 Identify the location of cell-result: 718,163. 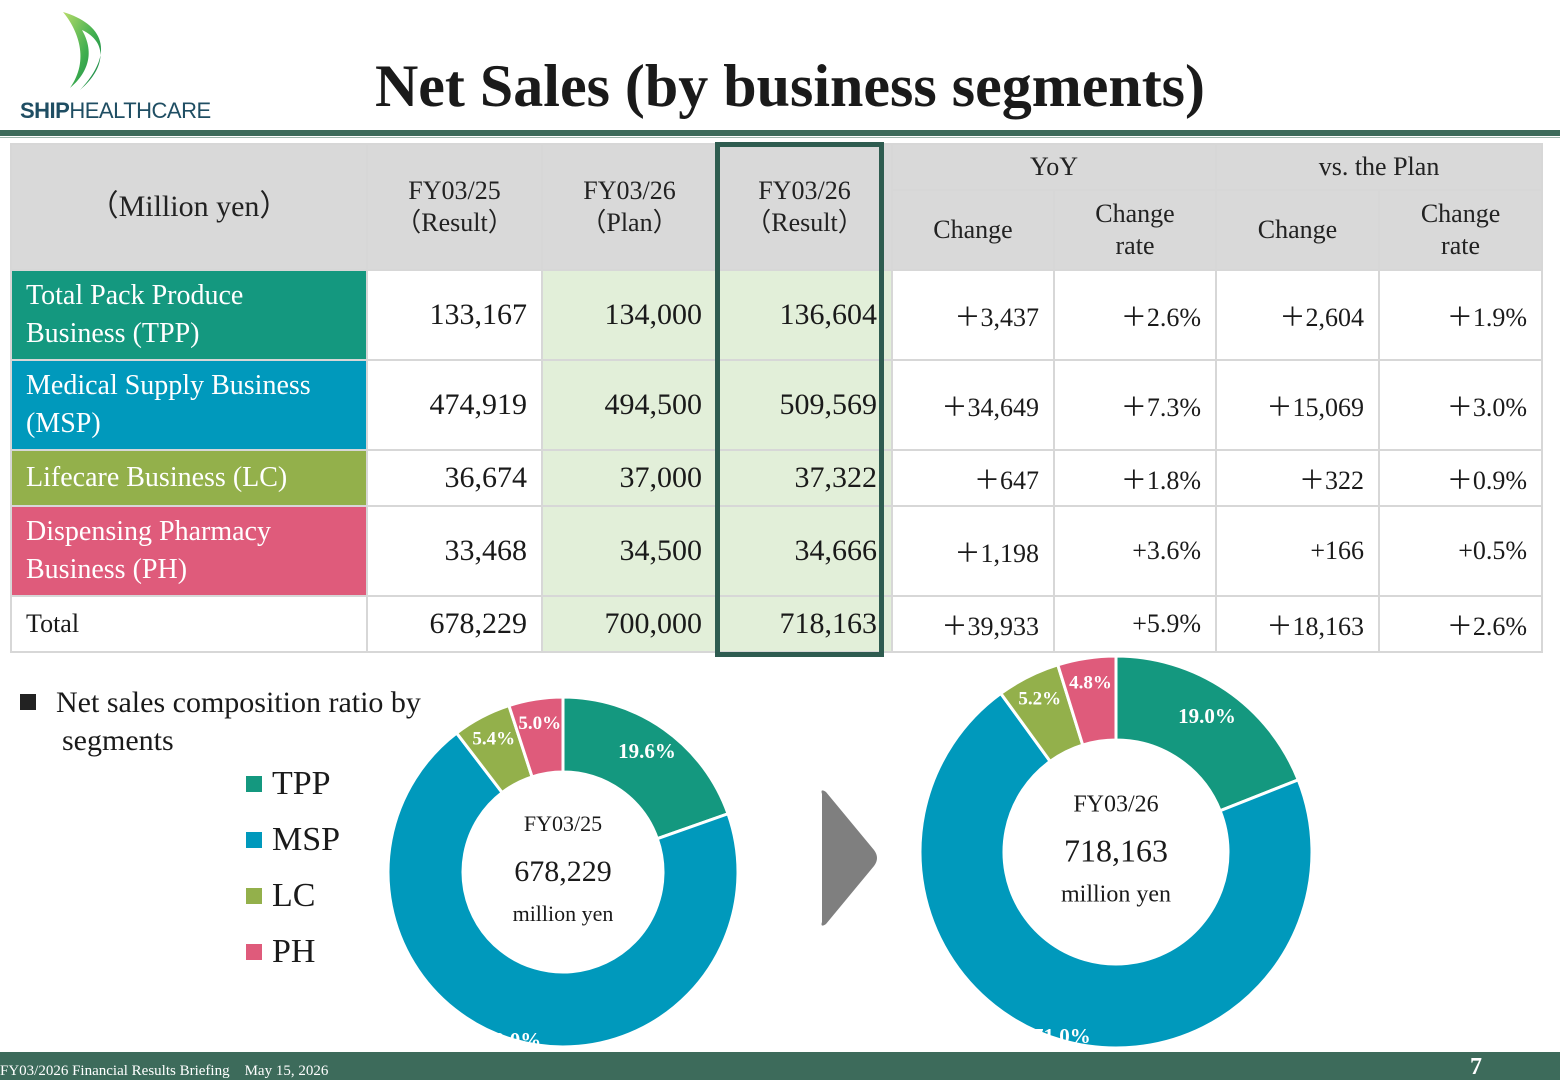
(804, 624).